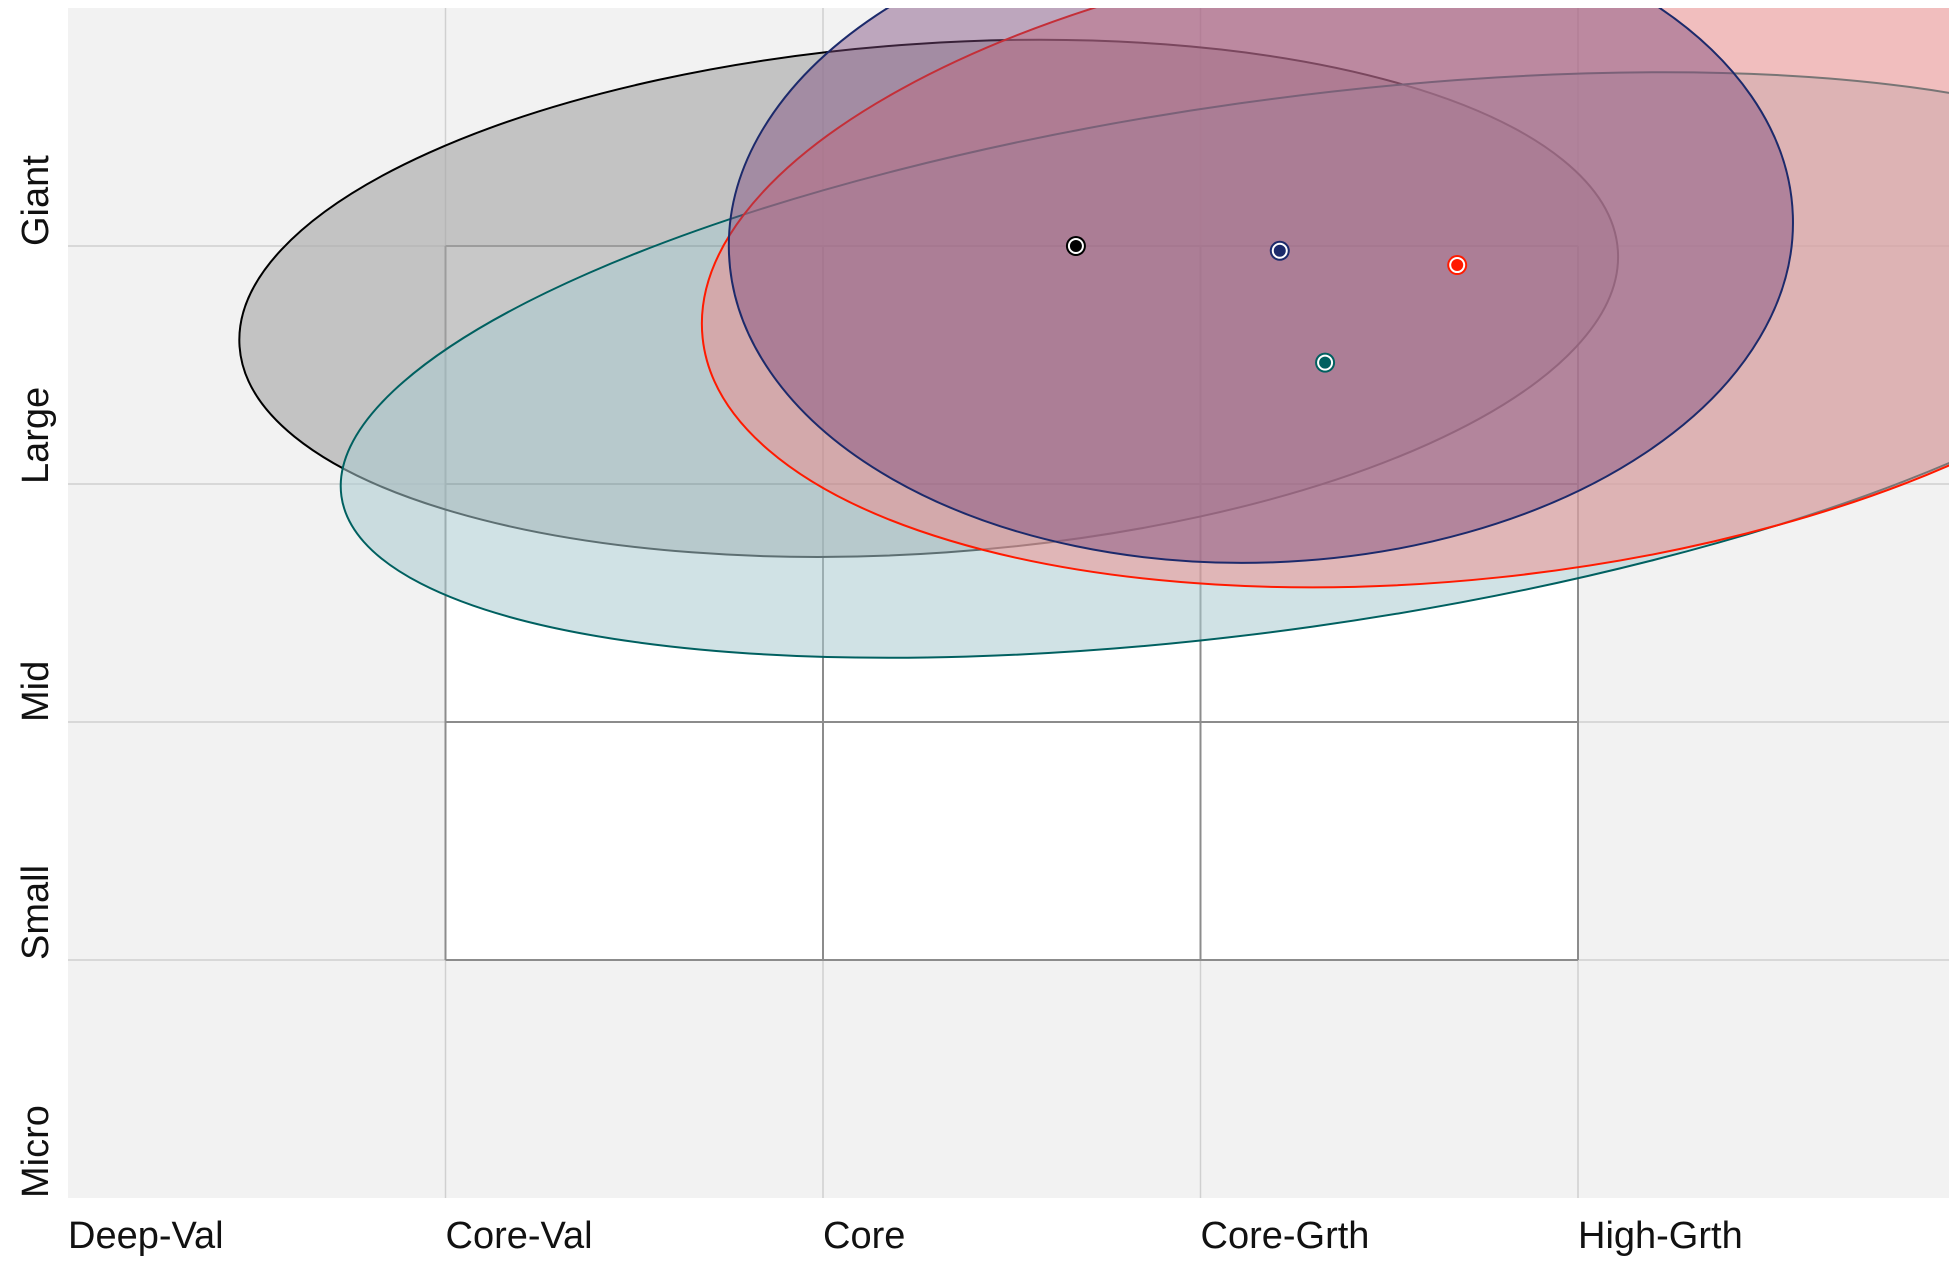  What do you see at coordinates (36, 691) in the screenshot?
I see `y-tick-label: Mid` at bounding box center [36, 691].